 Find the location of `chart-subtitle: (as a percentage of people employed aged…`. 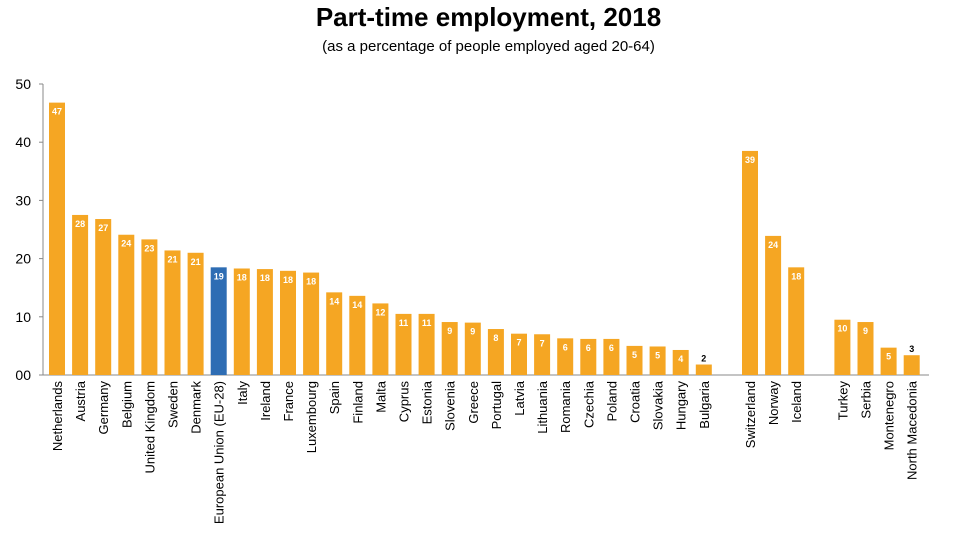

chart-subtitle: (as a percentage of people employed aged… is located at coordinates (488, 46).